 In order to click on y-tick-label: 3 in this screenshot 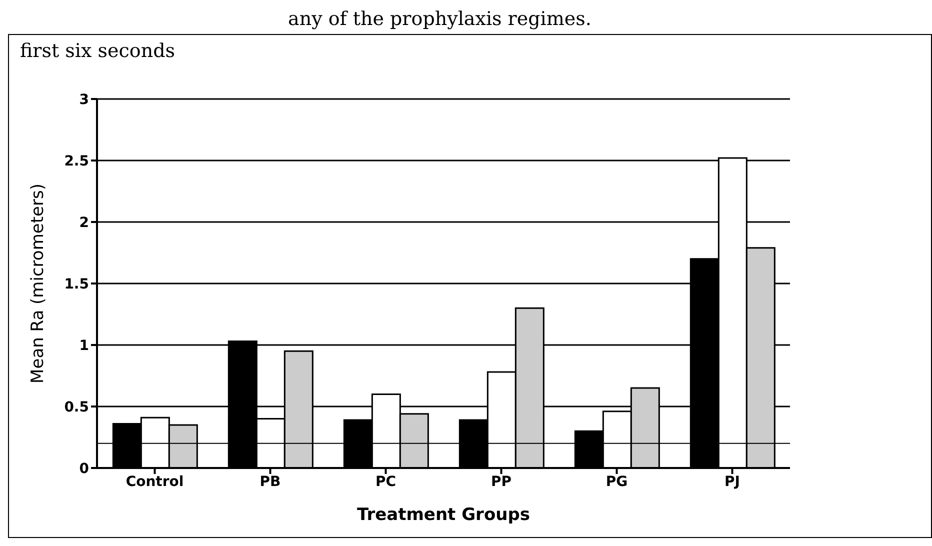, I will do `click(84, 100)`.